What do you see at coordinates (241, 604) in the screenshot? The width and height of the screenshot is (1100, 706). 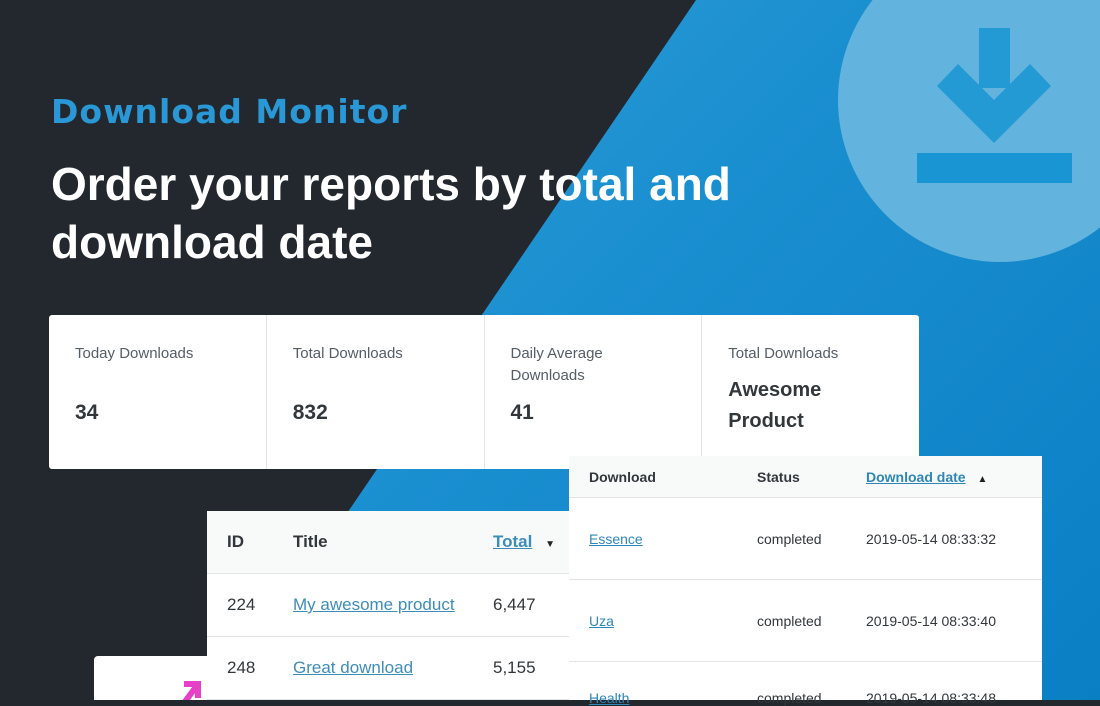 I see `cell-id: 224` at bounding box center [241, 604].